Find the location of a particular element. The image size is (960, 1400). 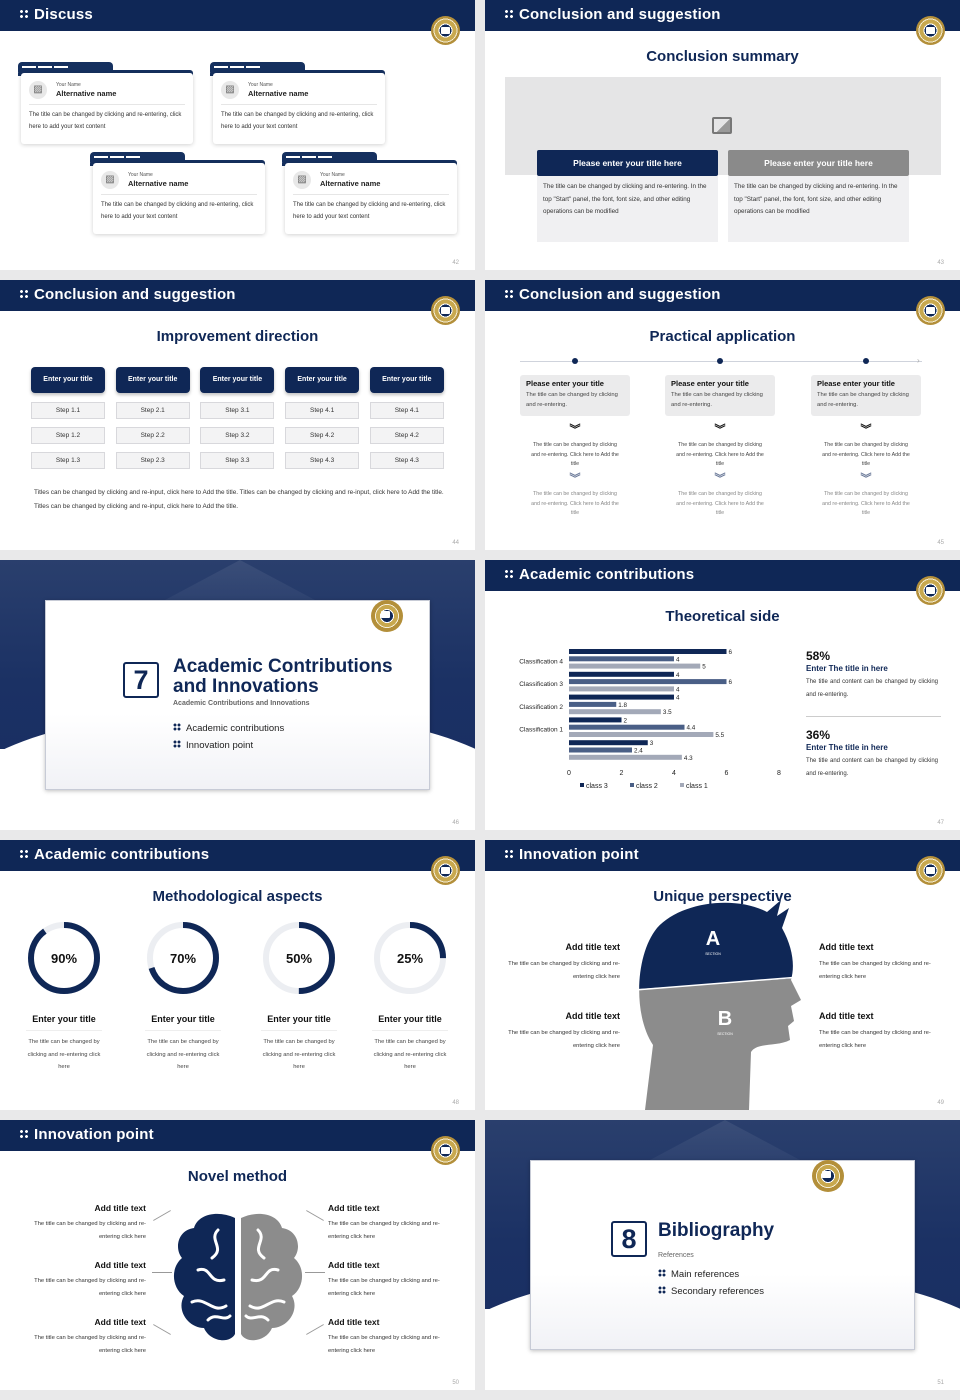

university-seal-icon is located at coordinates (445, 870).